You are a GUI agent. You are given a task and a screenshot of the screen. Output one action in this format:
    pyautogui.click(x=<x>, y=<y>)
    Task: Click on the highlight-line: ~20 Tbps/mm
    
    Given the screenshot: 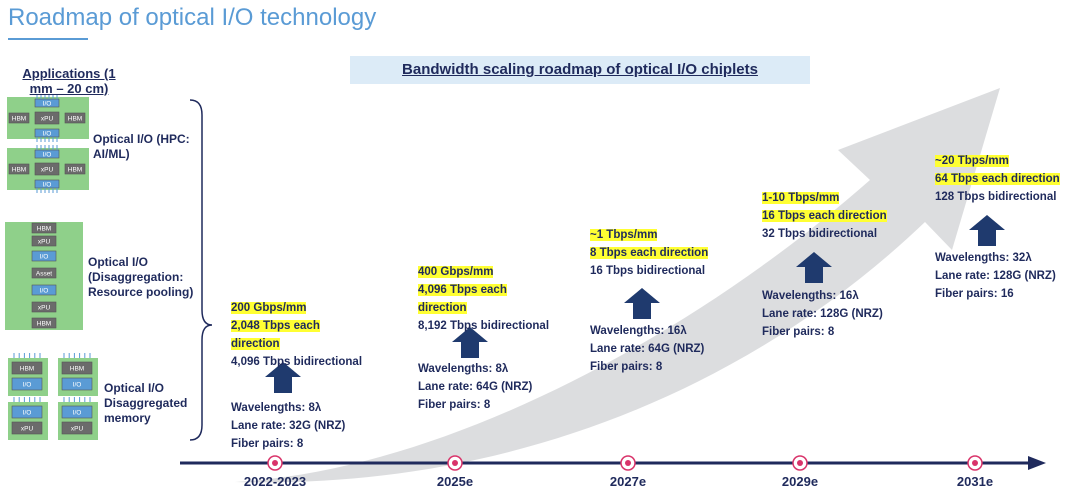 What is the action you would take?
    pyautogui.click(x=1006, y=161)
    